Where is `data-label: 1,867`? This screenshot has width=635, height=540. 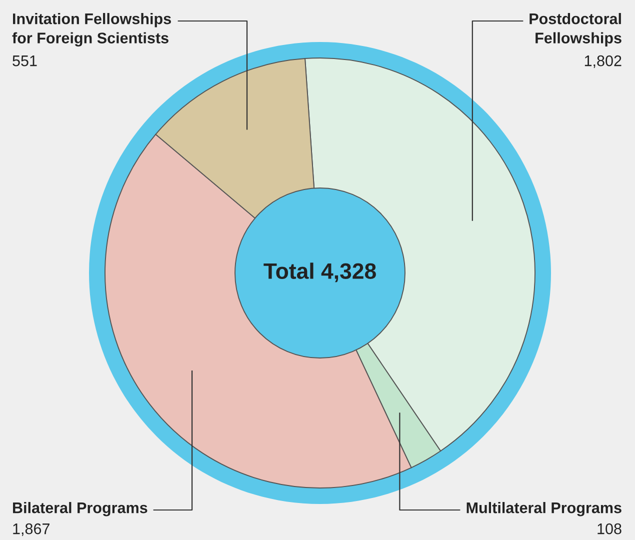
data-label: 1,867 is located at coordinates (31, 529).